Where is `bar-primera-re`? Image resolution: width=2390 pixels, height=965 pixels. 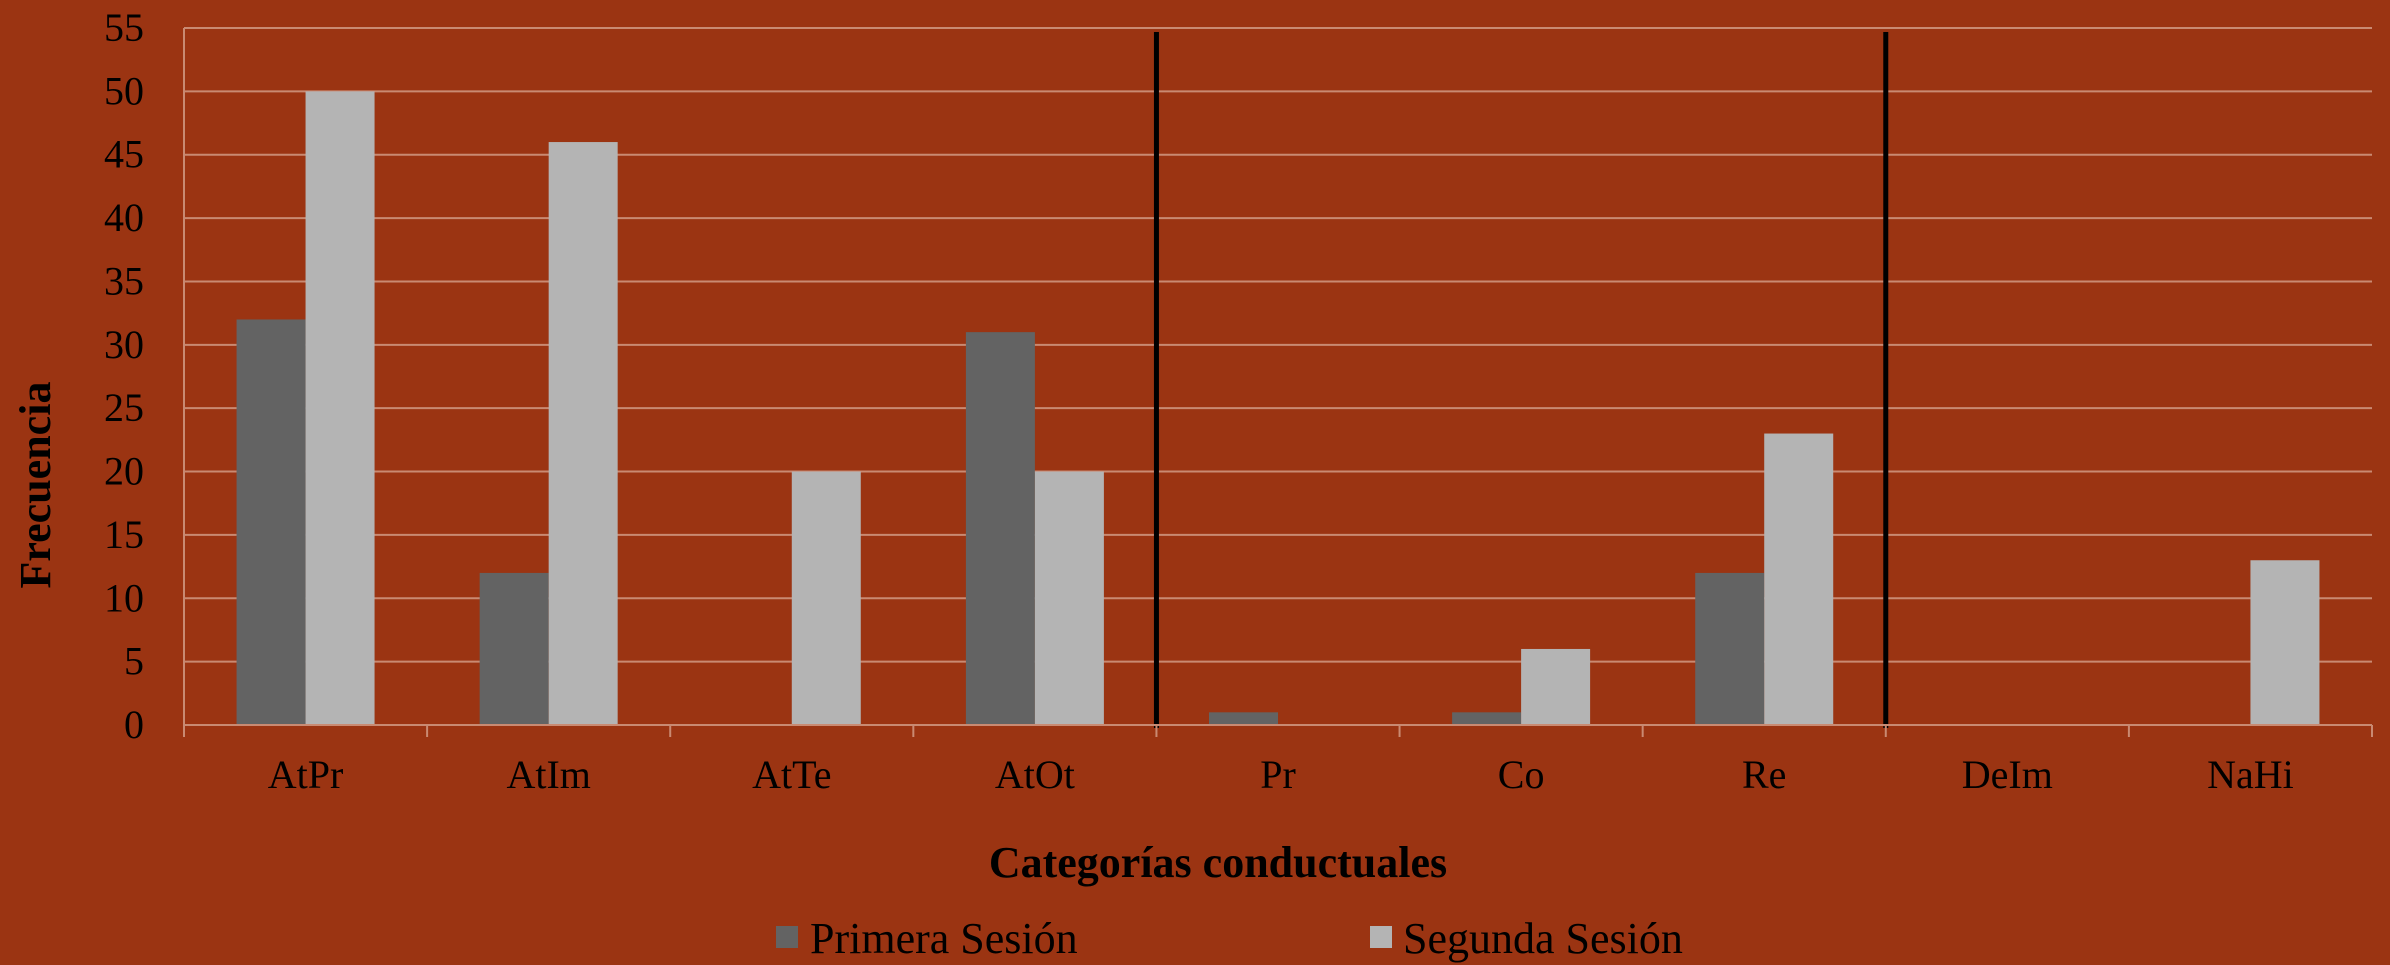
bar-primera-re is located at coordinates (1730, 648).